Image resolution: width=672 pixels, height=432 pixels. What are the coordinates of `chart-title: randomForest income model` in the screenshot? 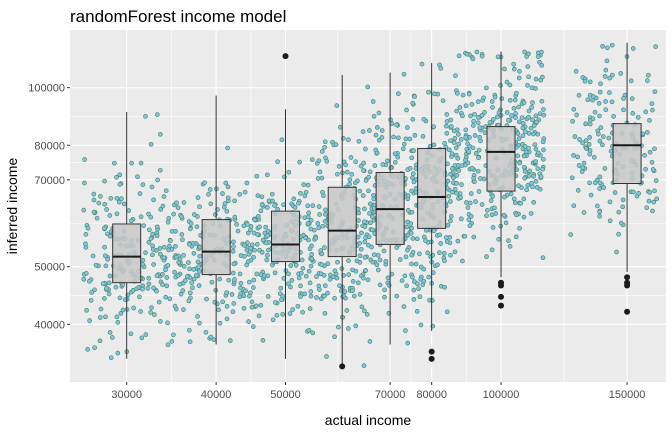 It's located at (178, 16).